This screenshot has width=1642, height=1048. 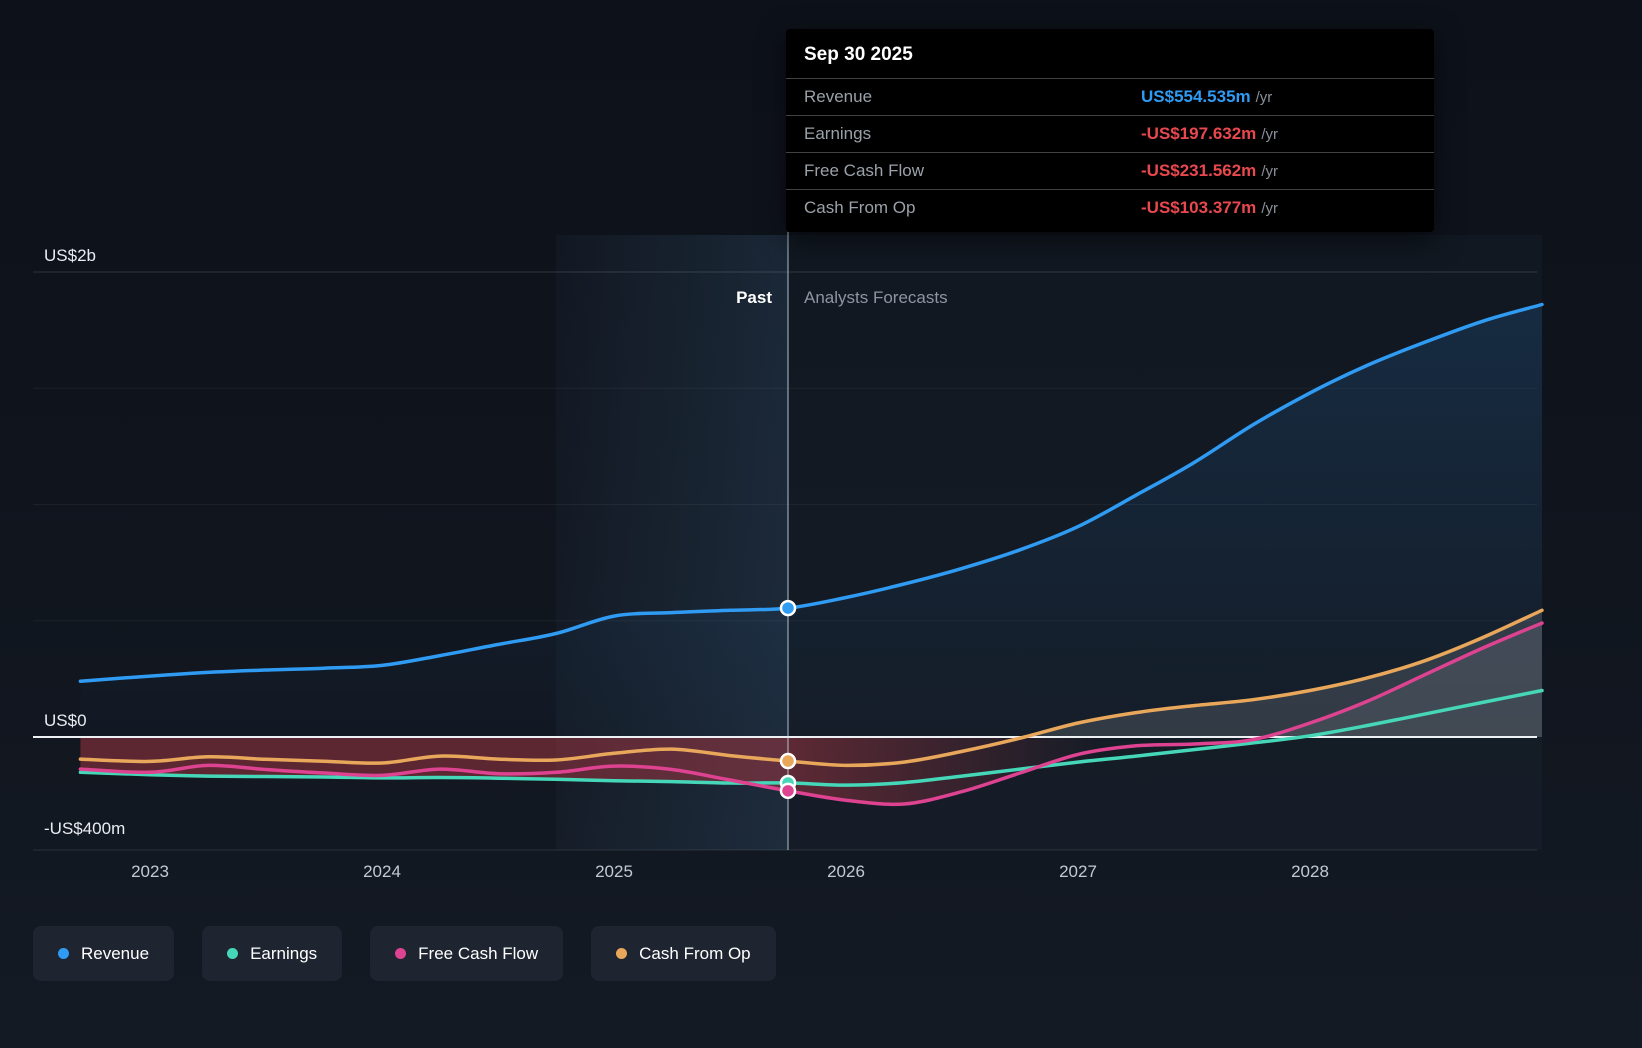 I want to click on x-axis-label: 2023, so click(x=150, y=871).